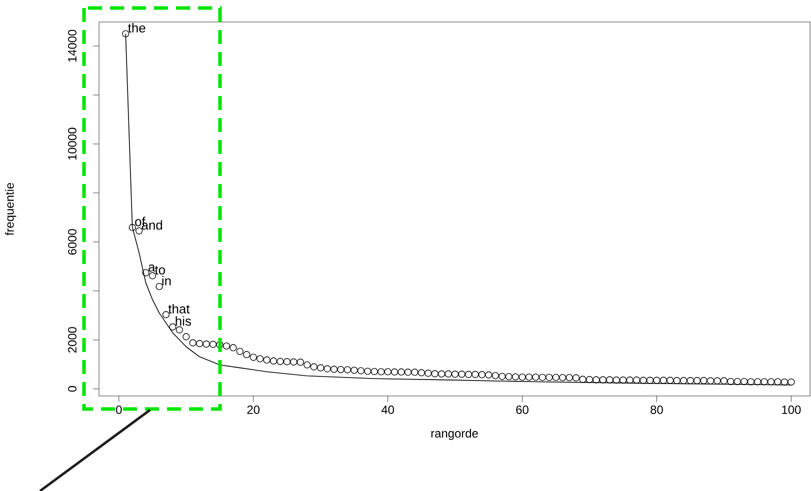 The image size is (811, 491). Describe the element at coordinates (387, 410) in the screenshot. I see `x-tick-label: 40` at that location.